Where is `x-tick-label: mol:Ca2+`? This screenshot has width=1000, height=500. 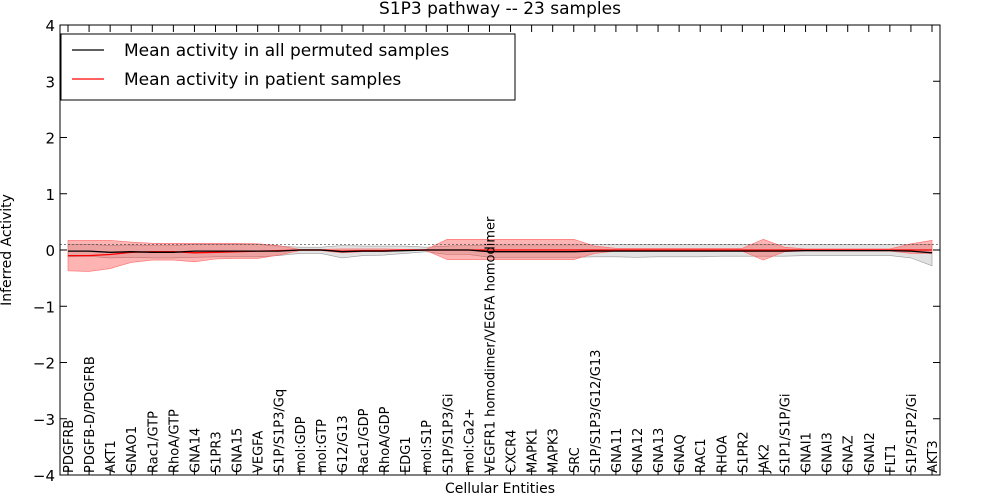
x-tick-label: mol:Ca2+ is located at coordinates (469, 440).